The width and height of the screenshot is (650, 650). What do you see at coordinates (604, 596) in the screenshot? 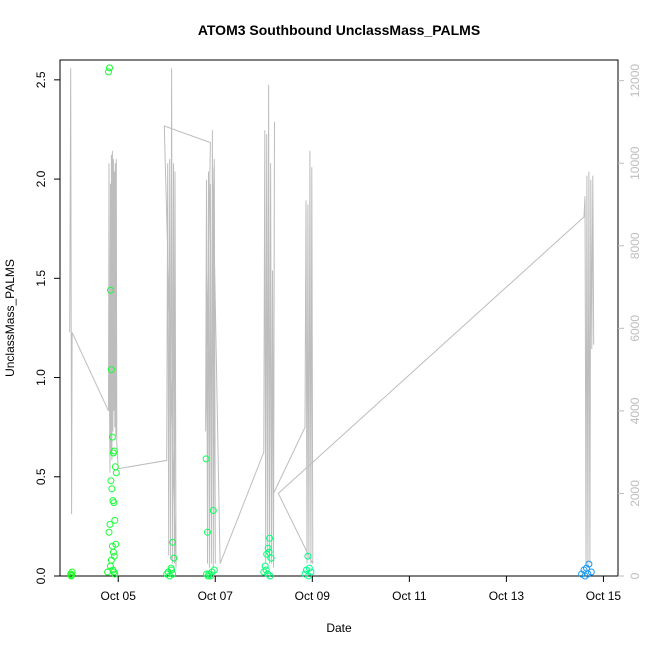
I see `x-tick-label: Oct 15` at bounding box center [604, 596].